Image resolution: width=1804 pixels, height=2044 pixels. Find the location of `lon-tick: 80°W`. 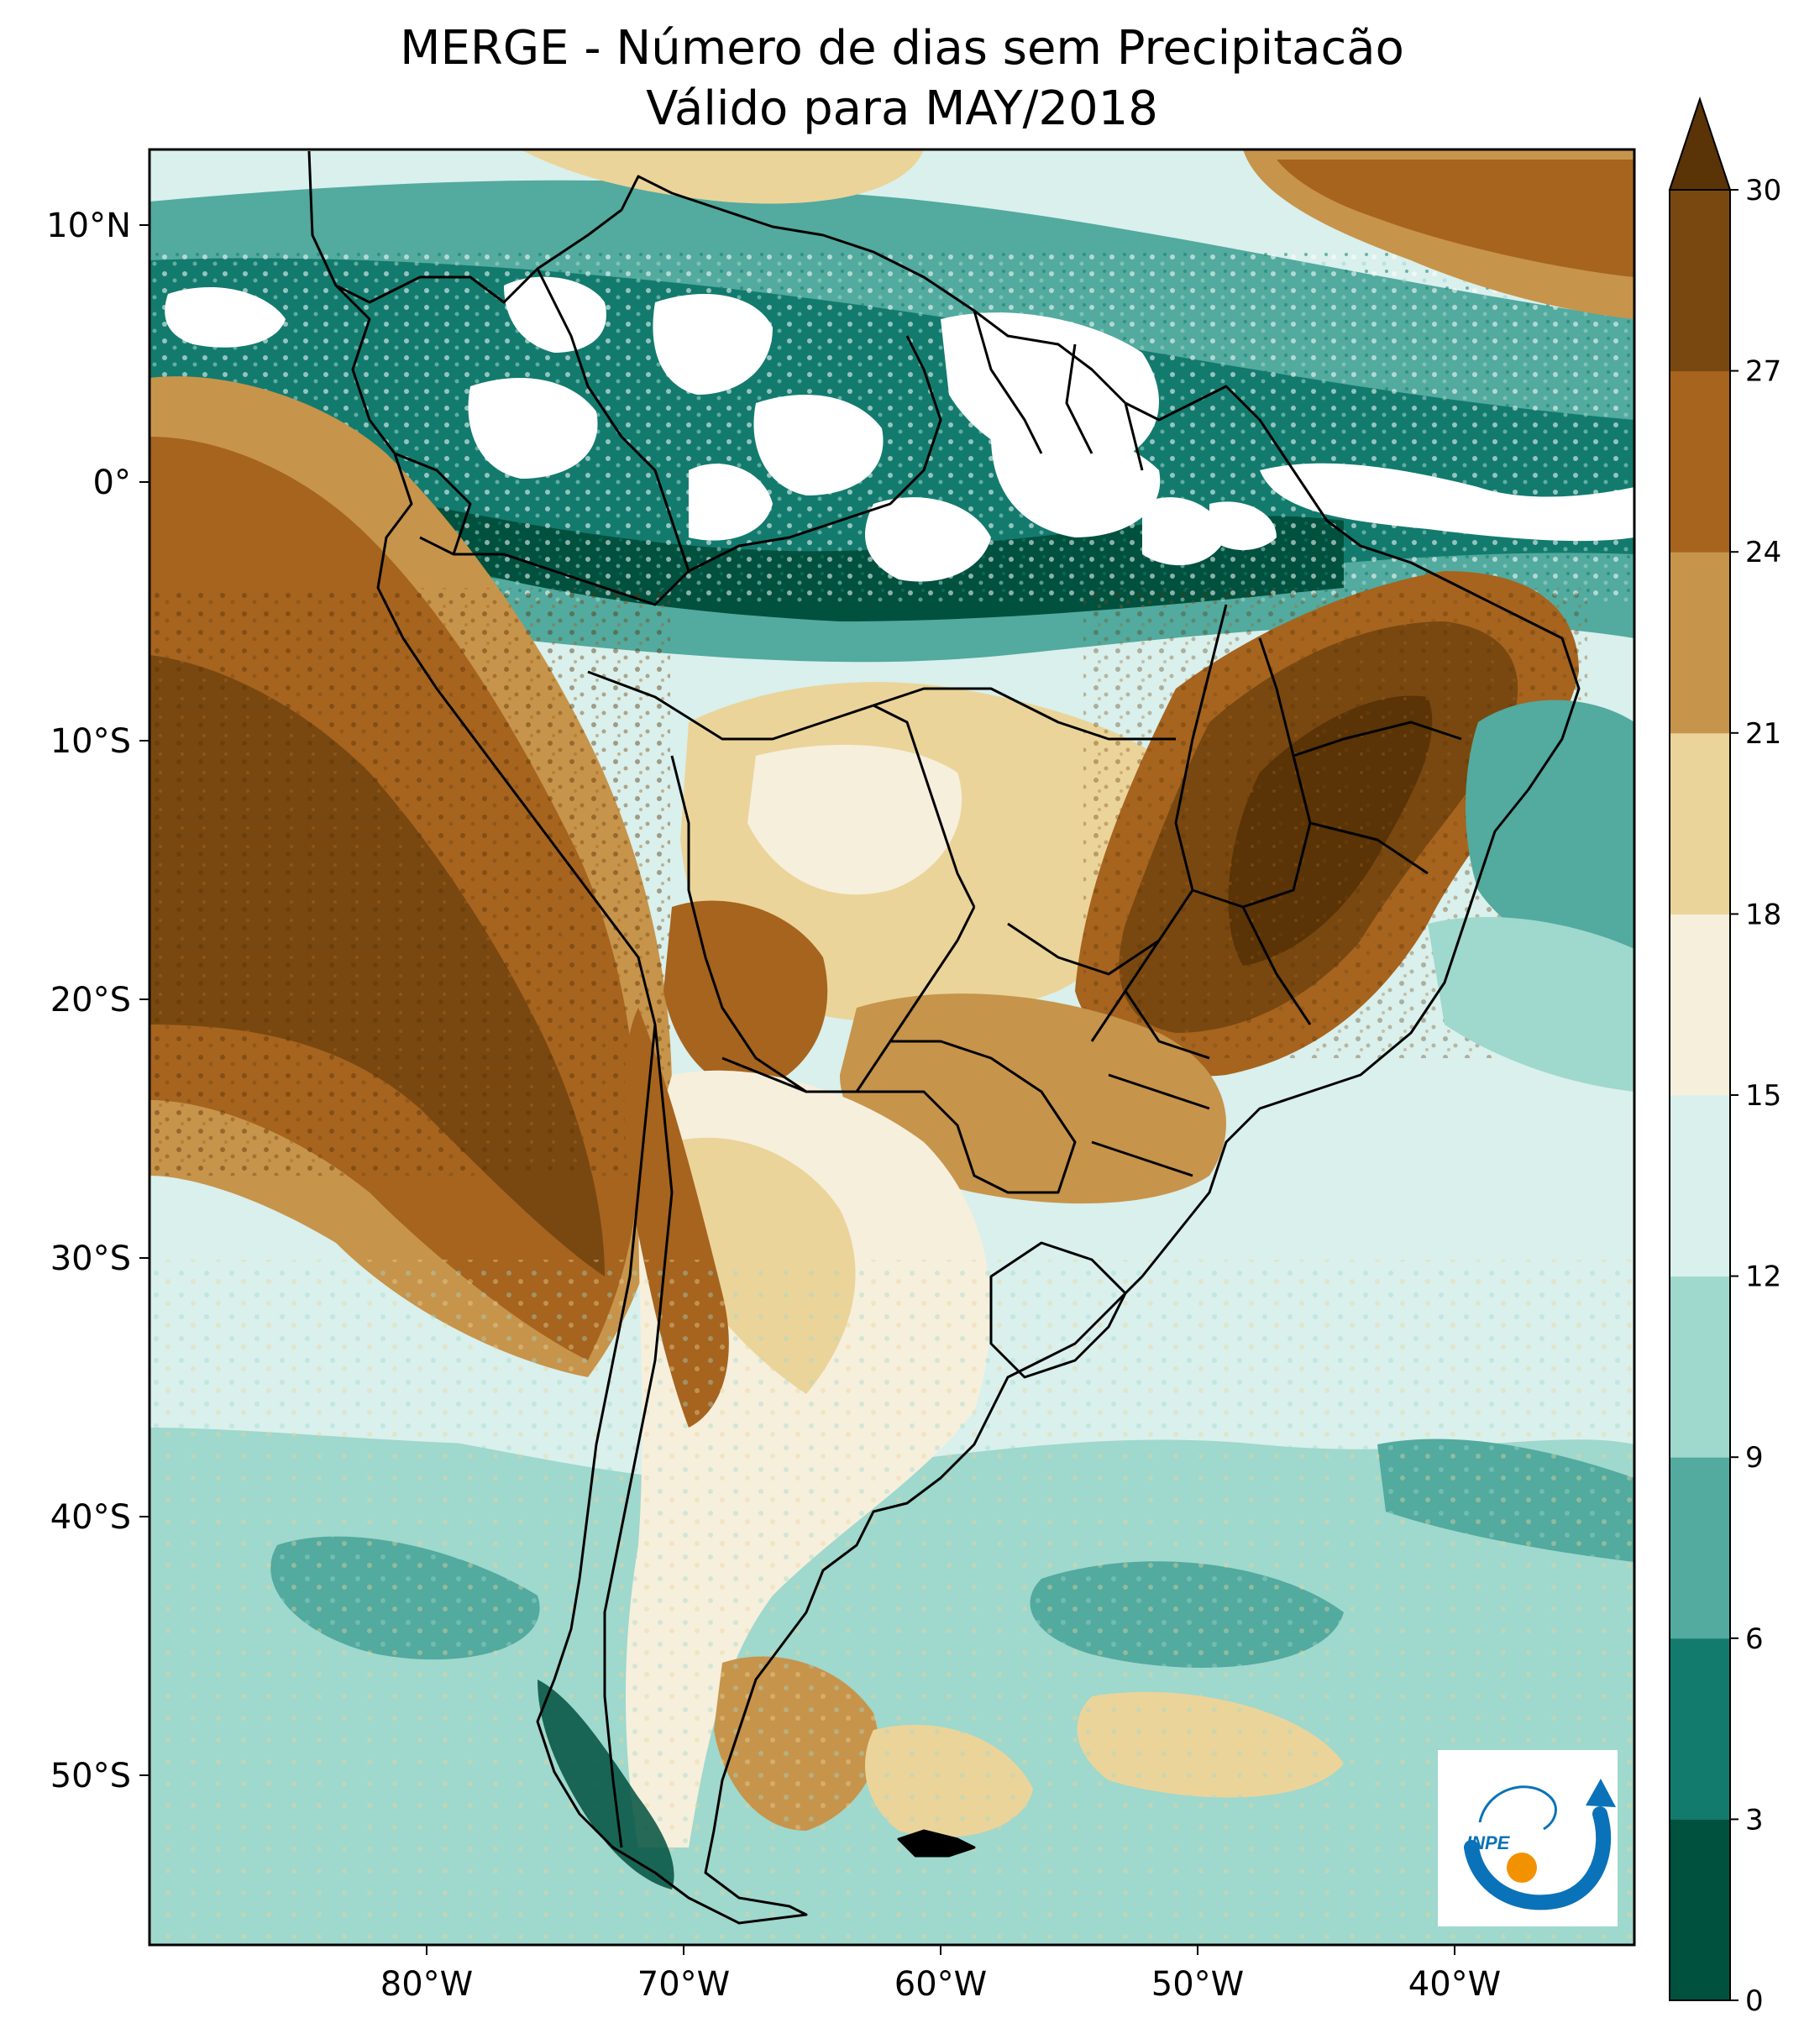

lon-tick: 80°W is located at coordinates (426, 1974).